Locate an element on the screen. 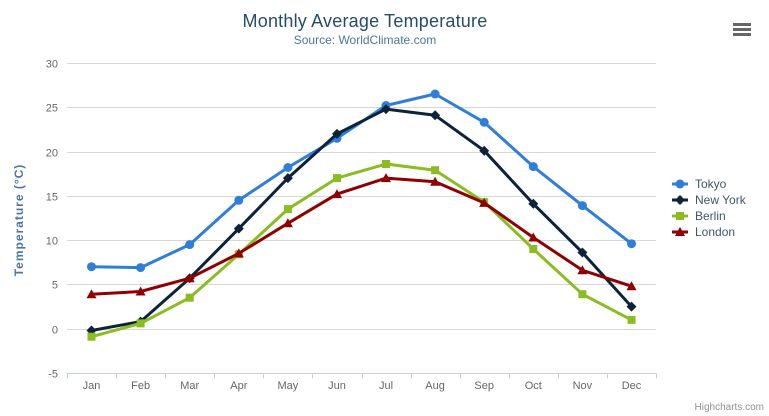 This screenshot has height=416, width=769. x-axis-label: Jul is located at coordinates (386, 386).